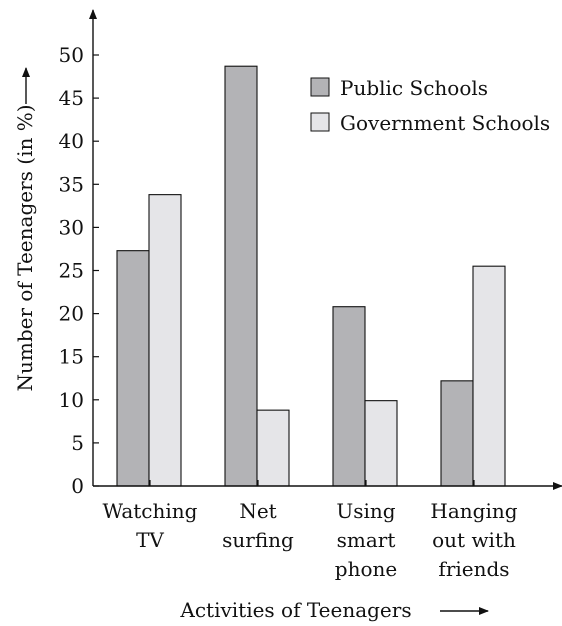 The image size is (562, 626). Describe the element at coordinates (366, 540) in the screenshot. I see `x-tick-label: smart` at that location.